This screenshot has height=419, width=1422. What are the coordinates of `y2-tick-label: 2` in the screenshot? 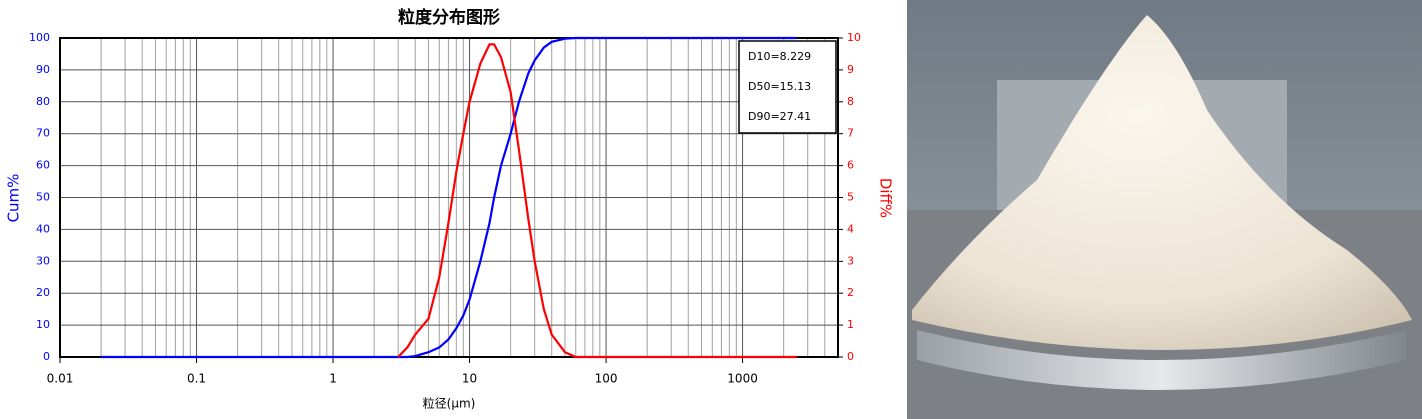 It's located at (850, 292).